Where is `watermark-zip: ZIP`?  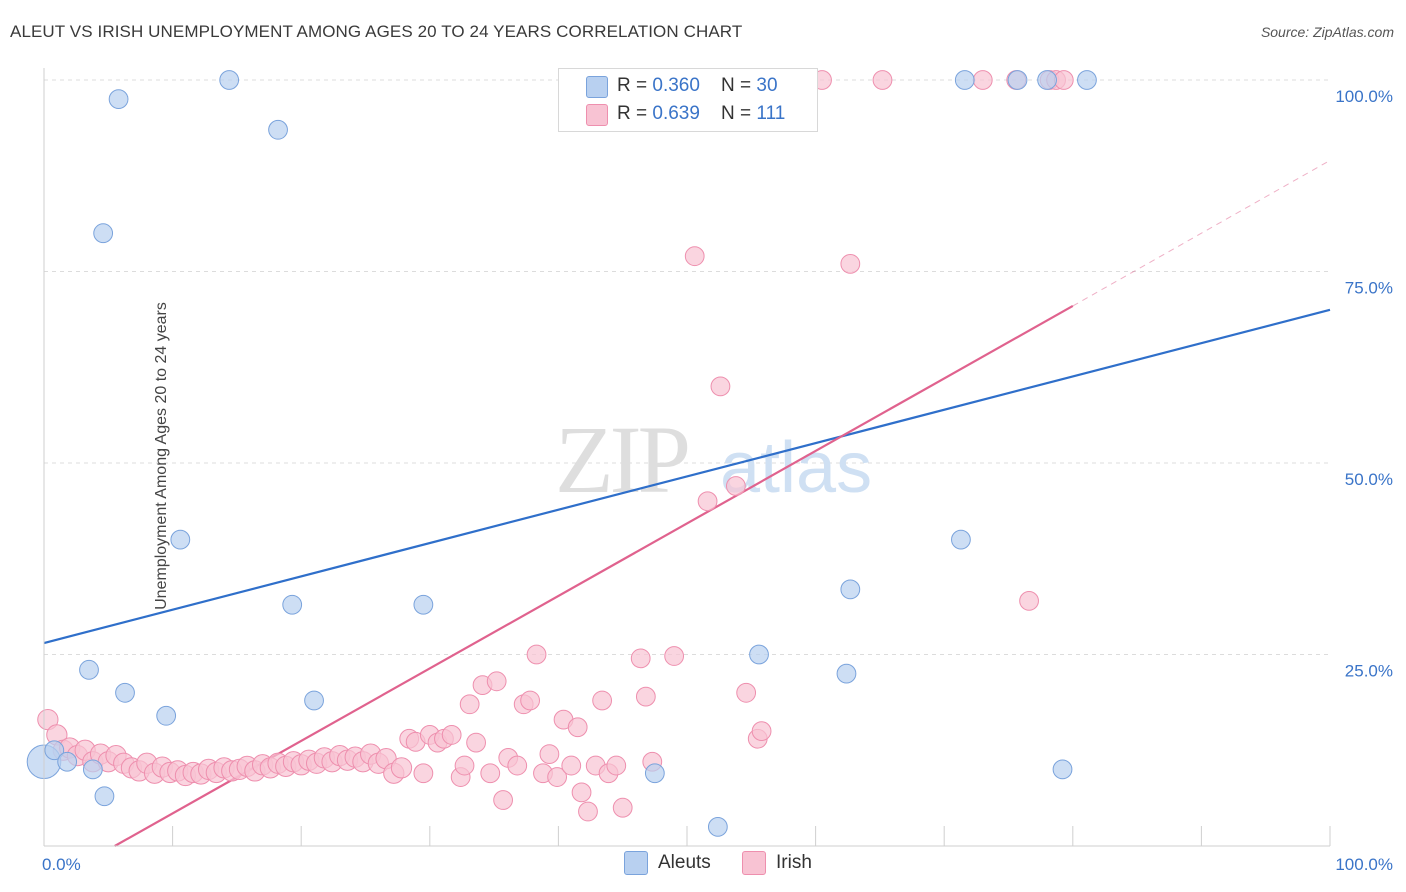
watermark-zip: ZIP is located at coordinates (621, 459).